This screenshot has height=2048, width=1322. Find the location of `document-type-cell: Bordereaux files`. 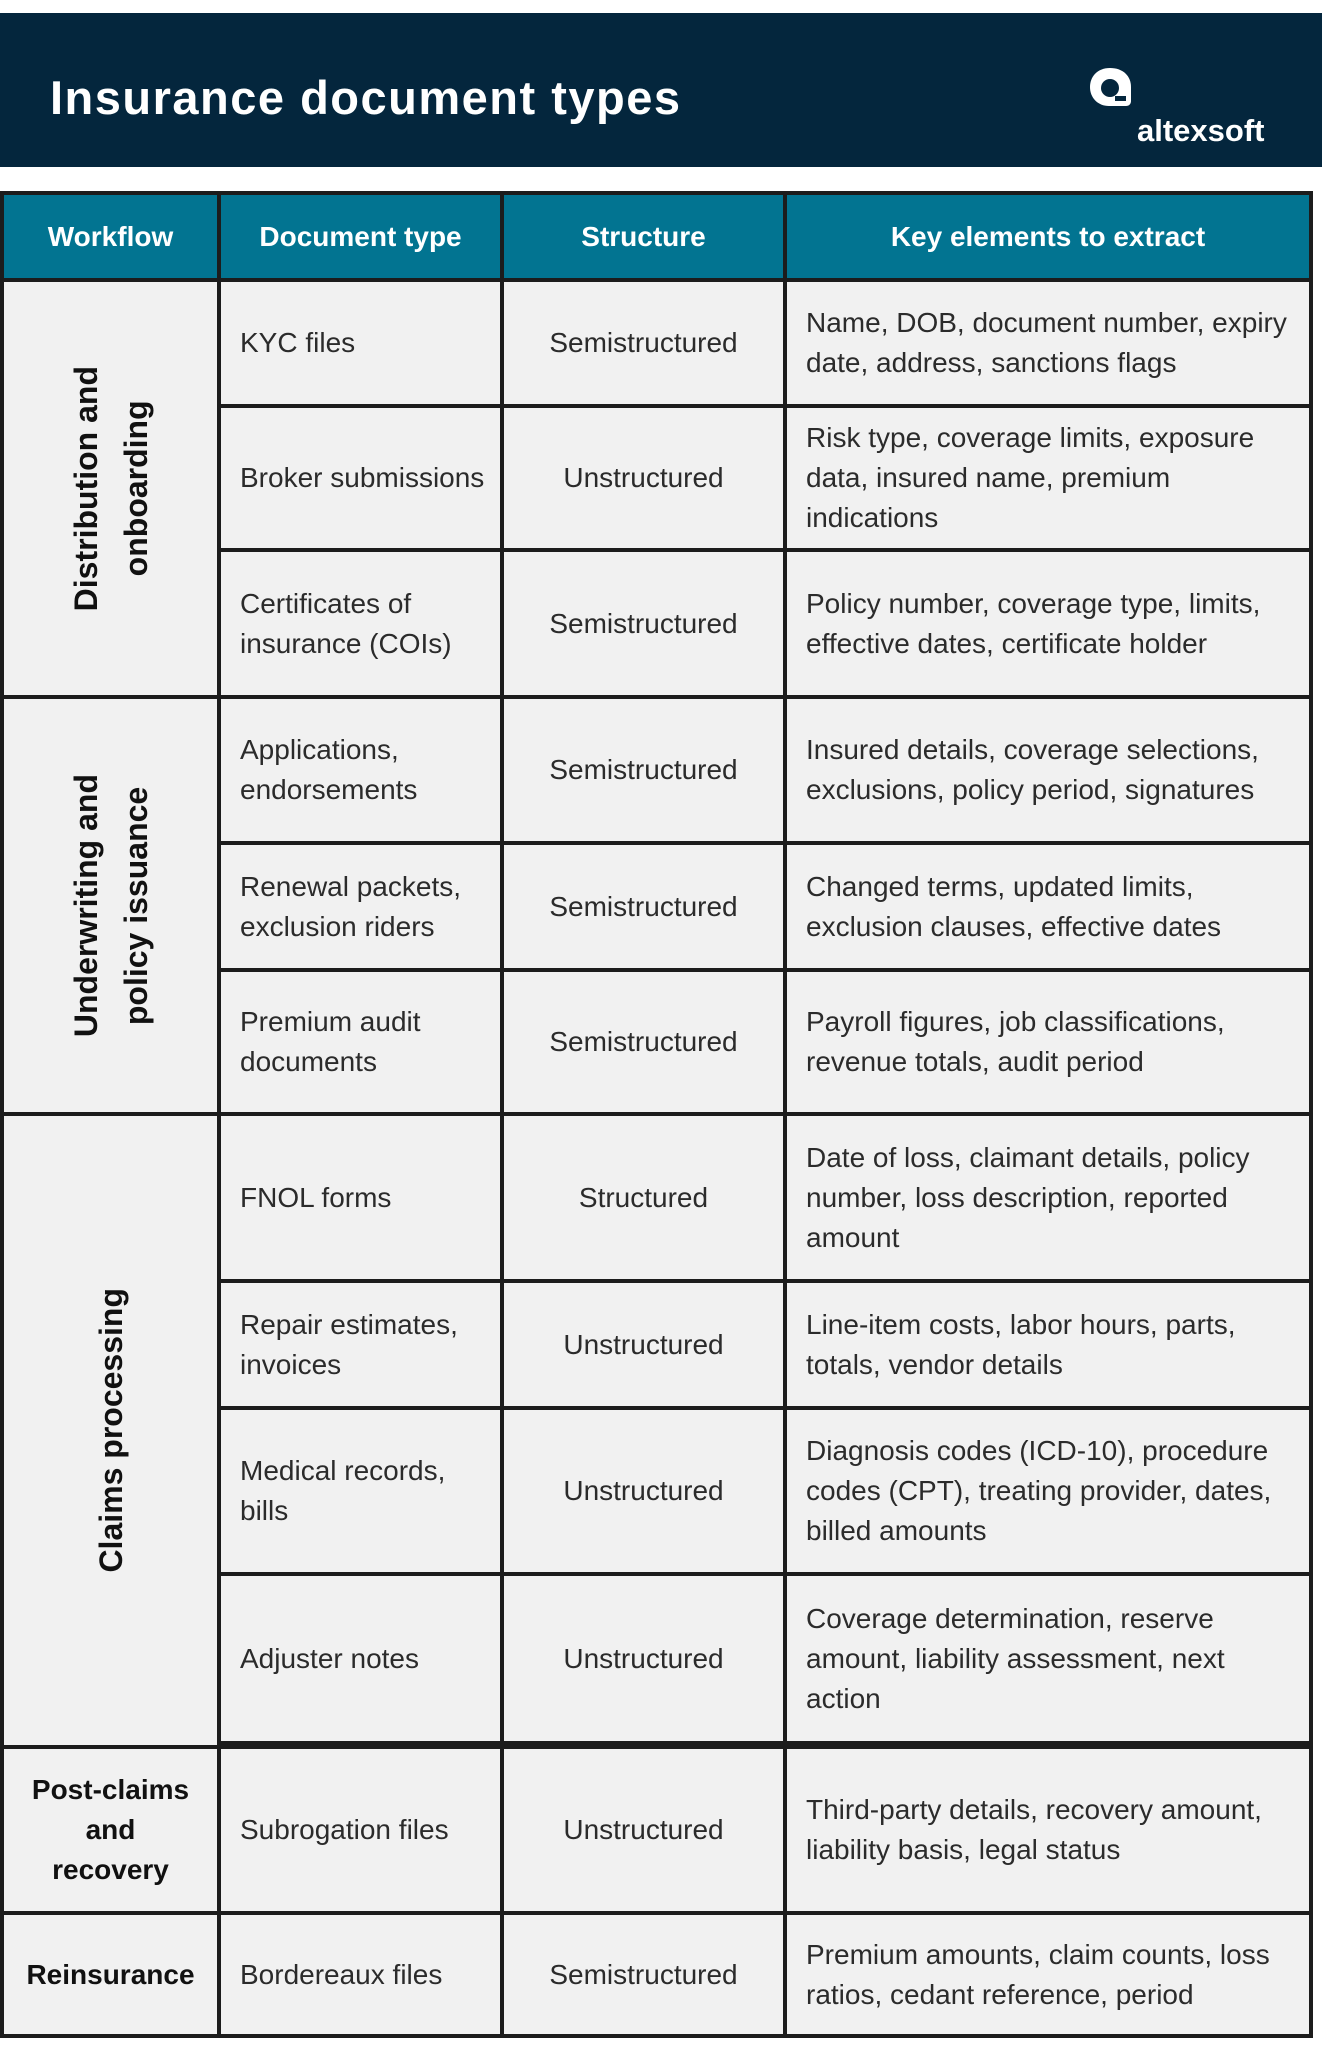

document-type-cell: Bordereaux files is located at coordinates (360, 1974).